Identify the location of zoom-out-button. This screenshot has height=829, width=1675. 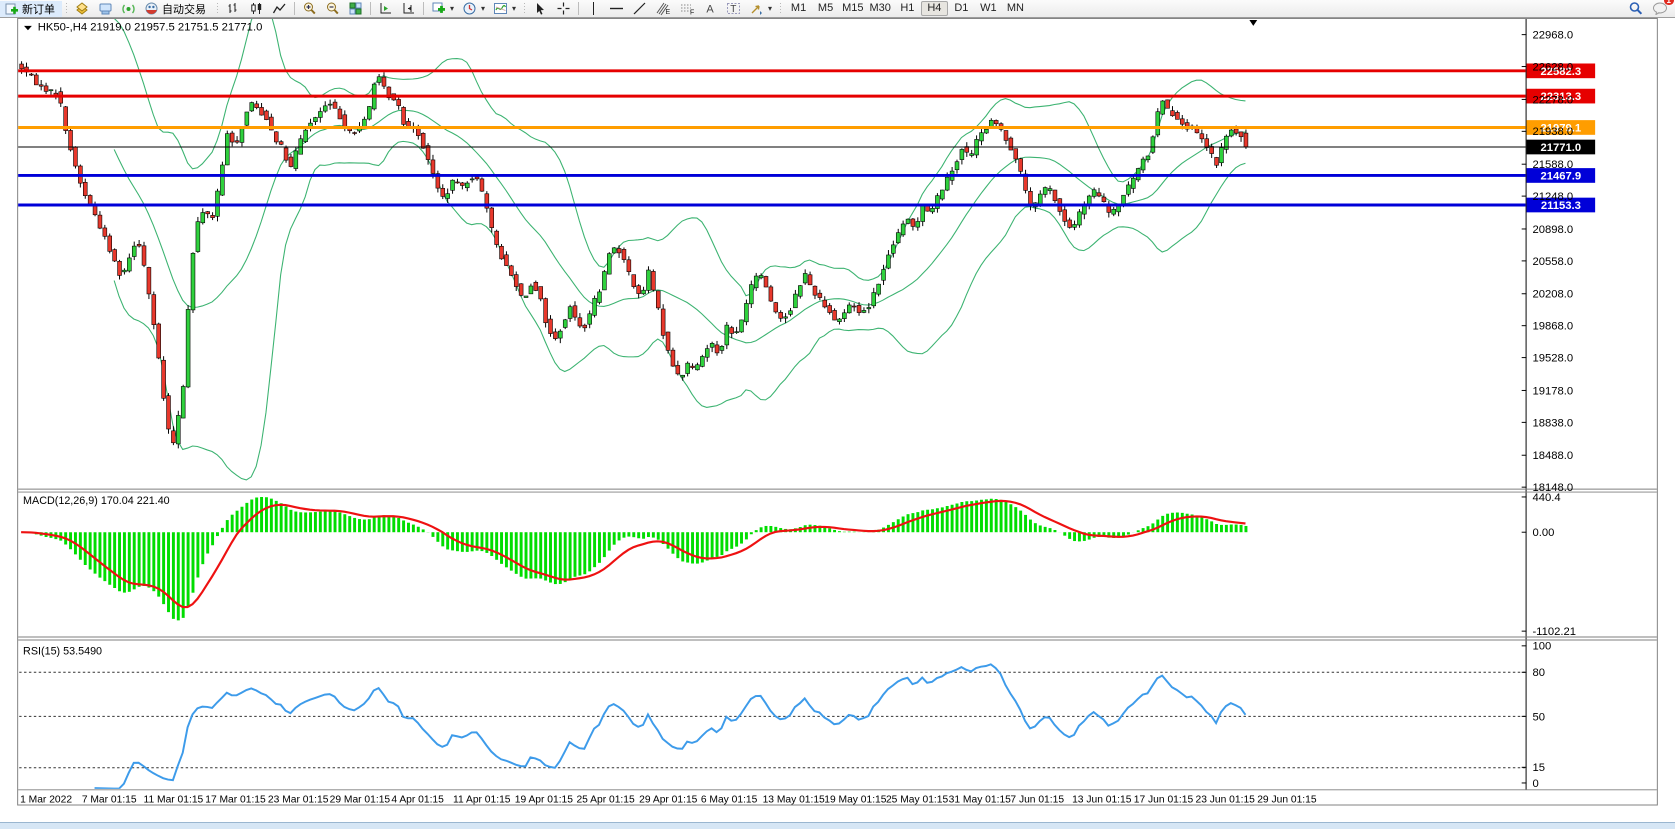
(332, 9).